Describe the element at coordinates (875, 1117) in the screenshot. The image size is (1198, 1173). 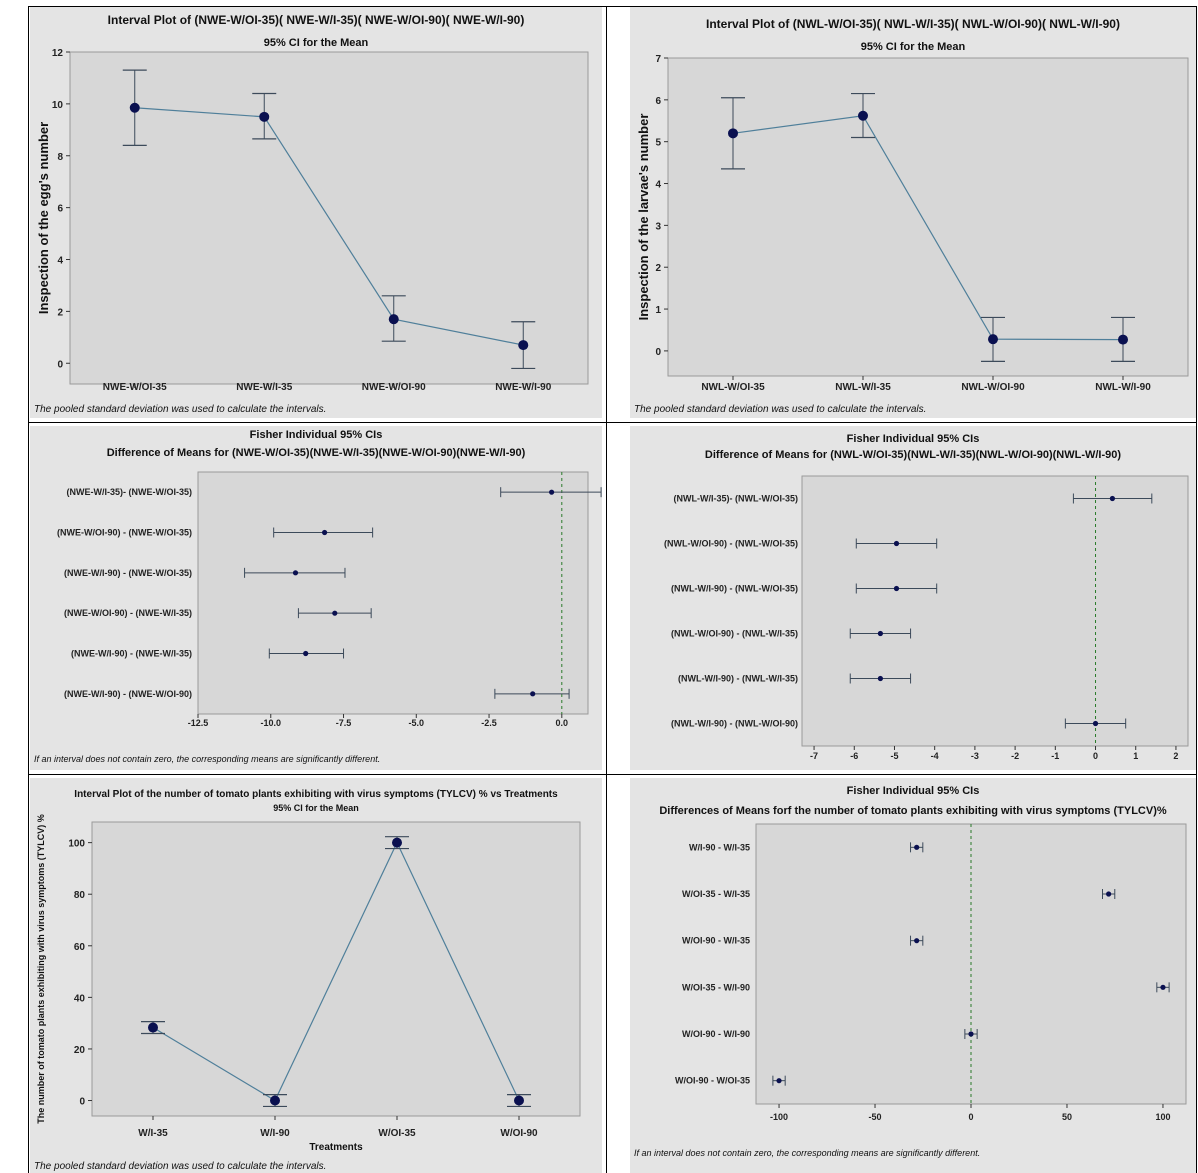
I see `x-tick-label: -50` at that location.